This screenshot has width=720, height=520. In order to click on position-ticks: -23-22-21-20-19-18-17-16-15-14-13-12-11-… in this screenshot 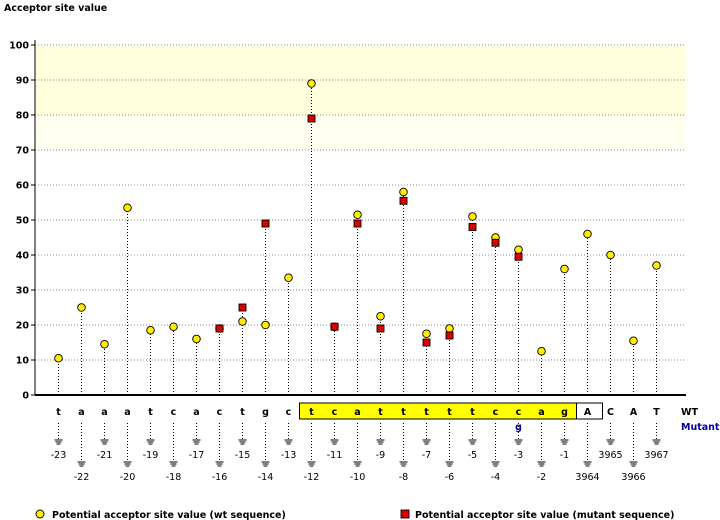, I will do `click(360, 453)`.